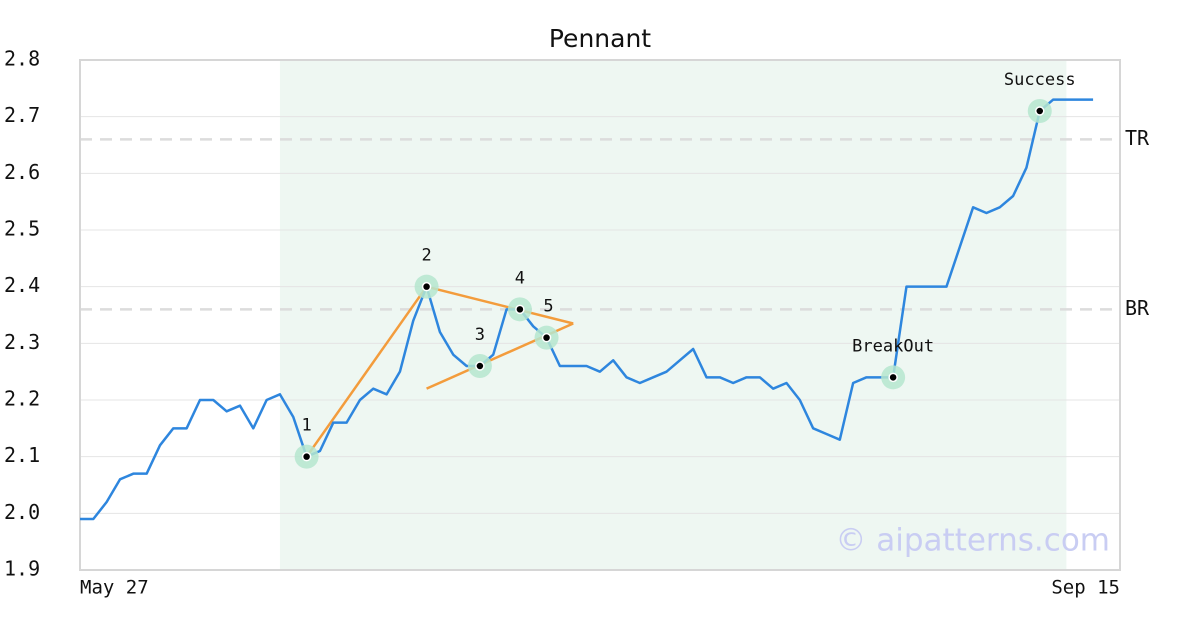  I want to click on y-tick-label: 2.0, so click(22, 512).